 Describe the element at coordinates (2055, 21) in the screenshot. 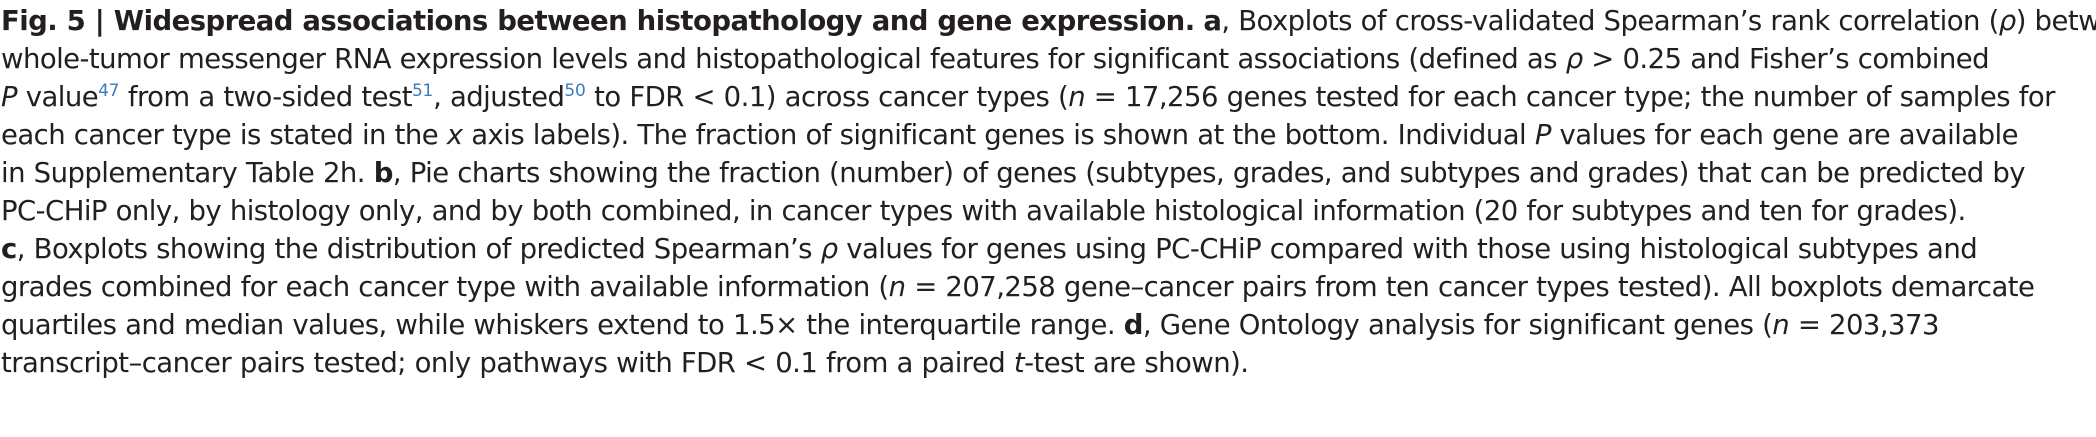

I see `caption-text: ) between` at that location.